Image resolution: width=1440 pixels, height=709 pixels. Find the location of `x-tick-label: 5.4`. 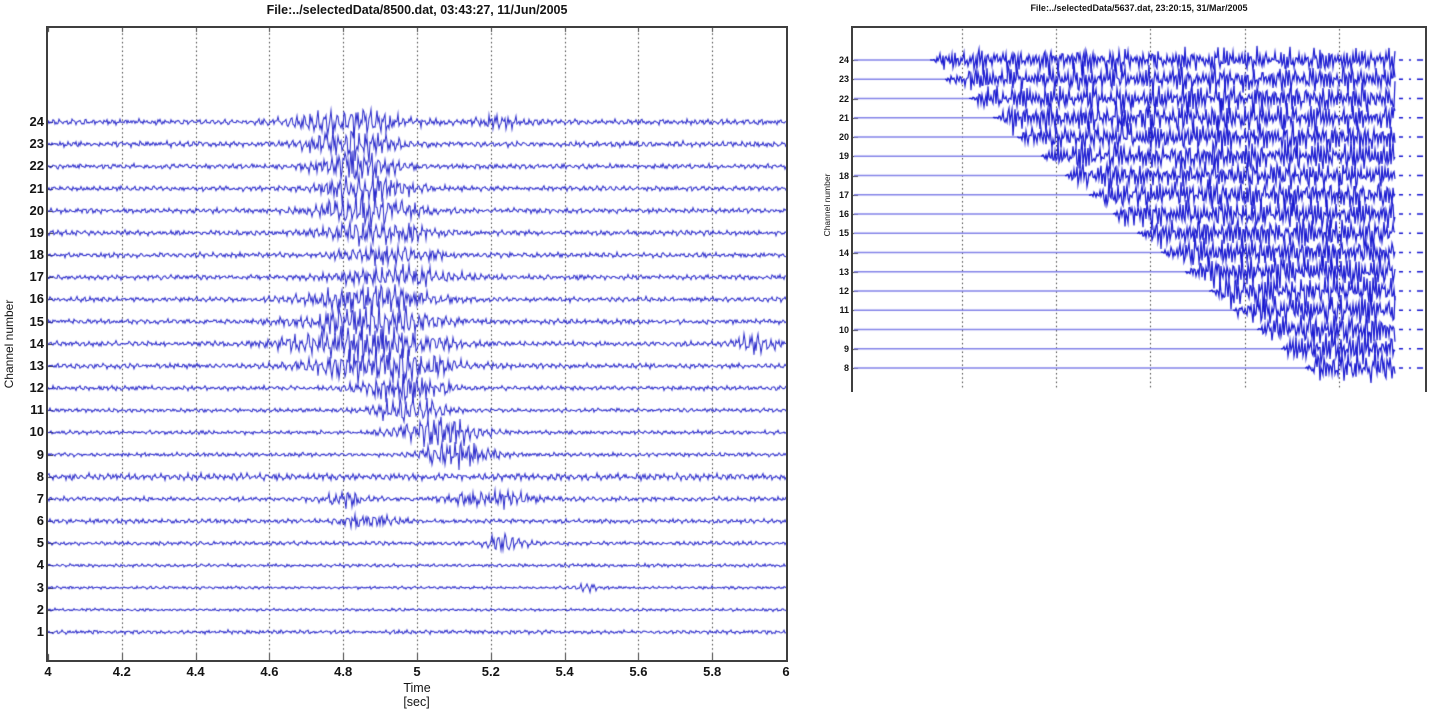

x-tick-label: 5.4 is located at coordinates (564, 671).